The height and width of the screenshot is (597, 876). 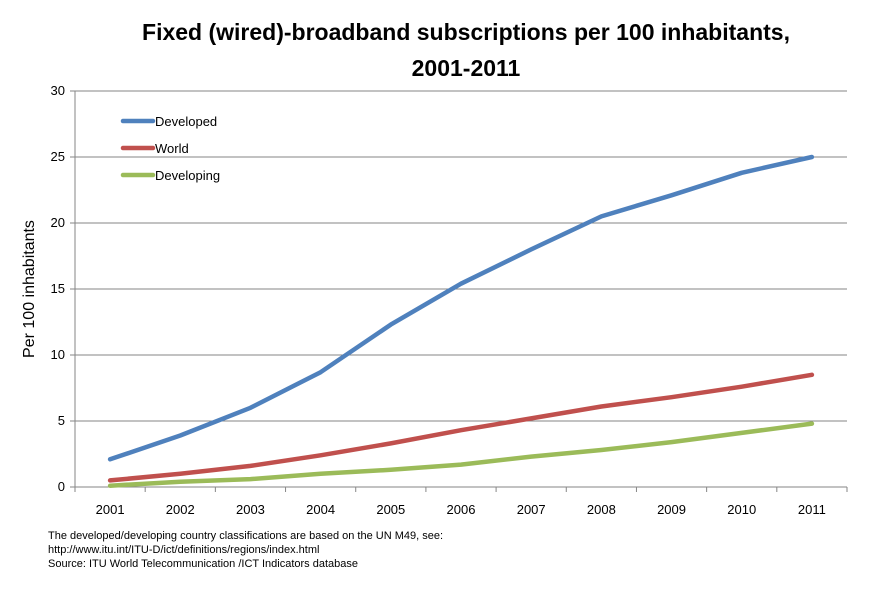 I want to click on x-tick-label-2007: 2007, so click(x=531, y=509).